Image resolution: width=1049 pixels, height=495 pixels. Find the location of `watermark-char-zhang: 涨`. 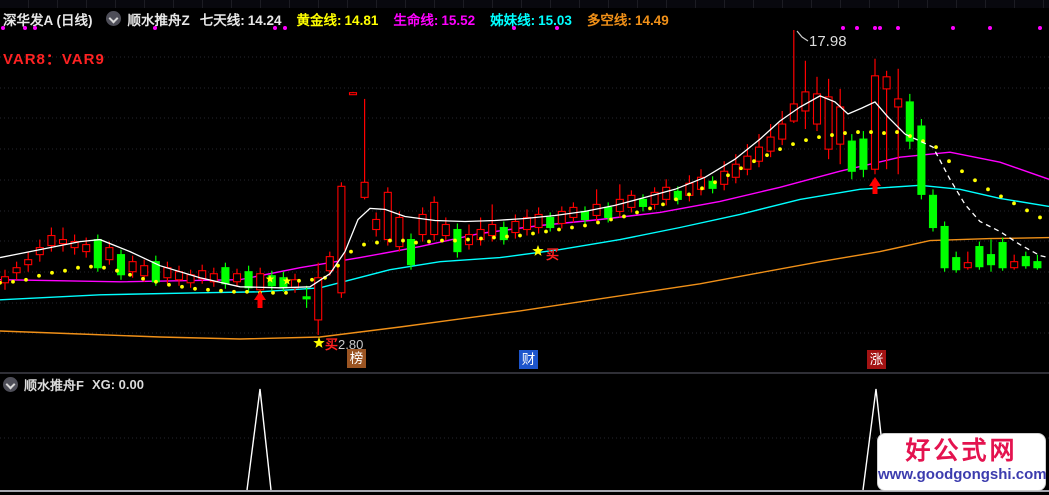

watermark-char-zhang: 涨 is located at coordinates (876, 359).